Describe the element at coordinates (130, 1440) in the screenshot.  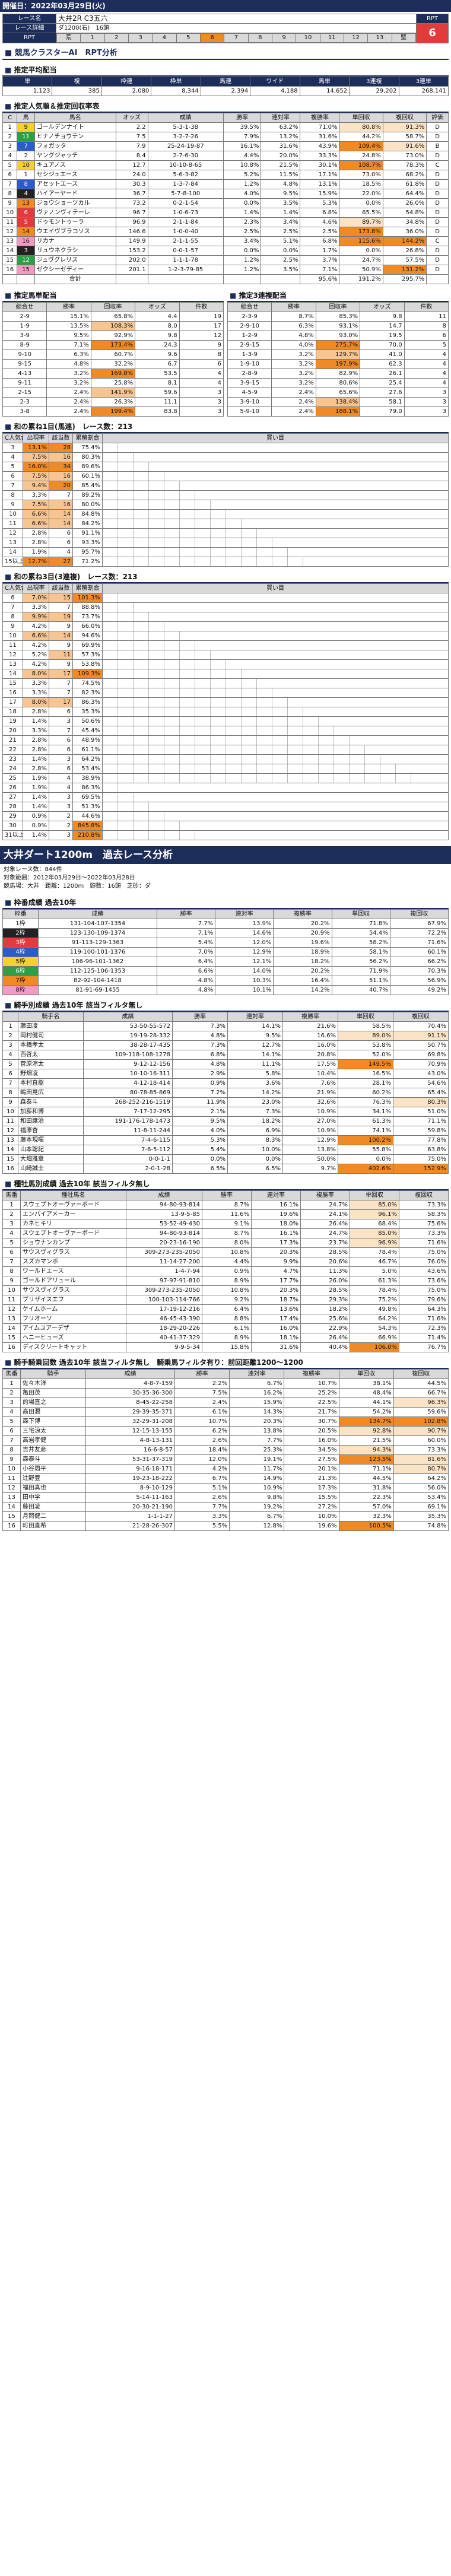
I see `table-cell: 4-8-13-131` at that location.